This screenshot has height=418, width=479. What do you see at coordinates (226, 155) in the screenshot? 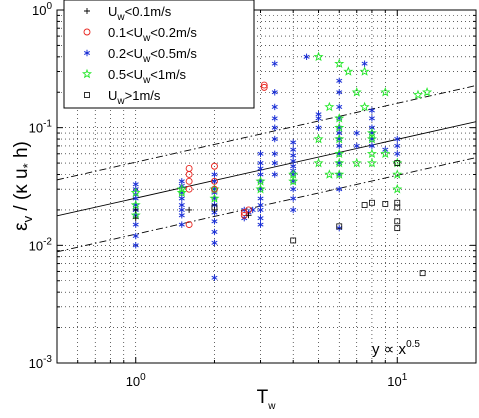
I see `series-circle` at bounding box center [226, 155].